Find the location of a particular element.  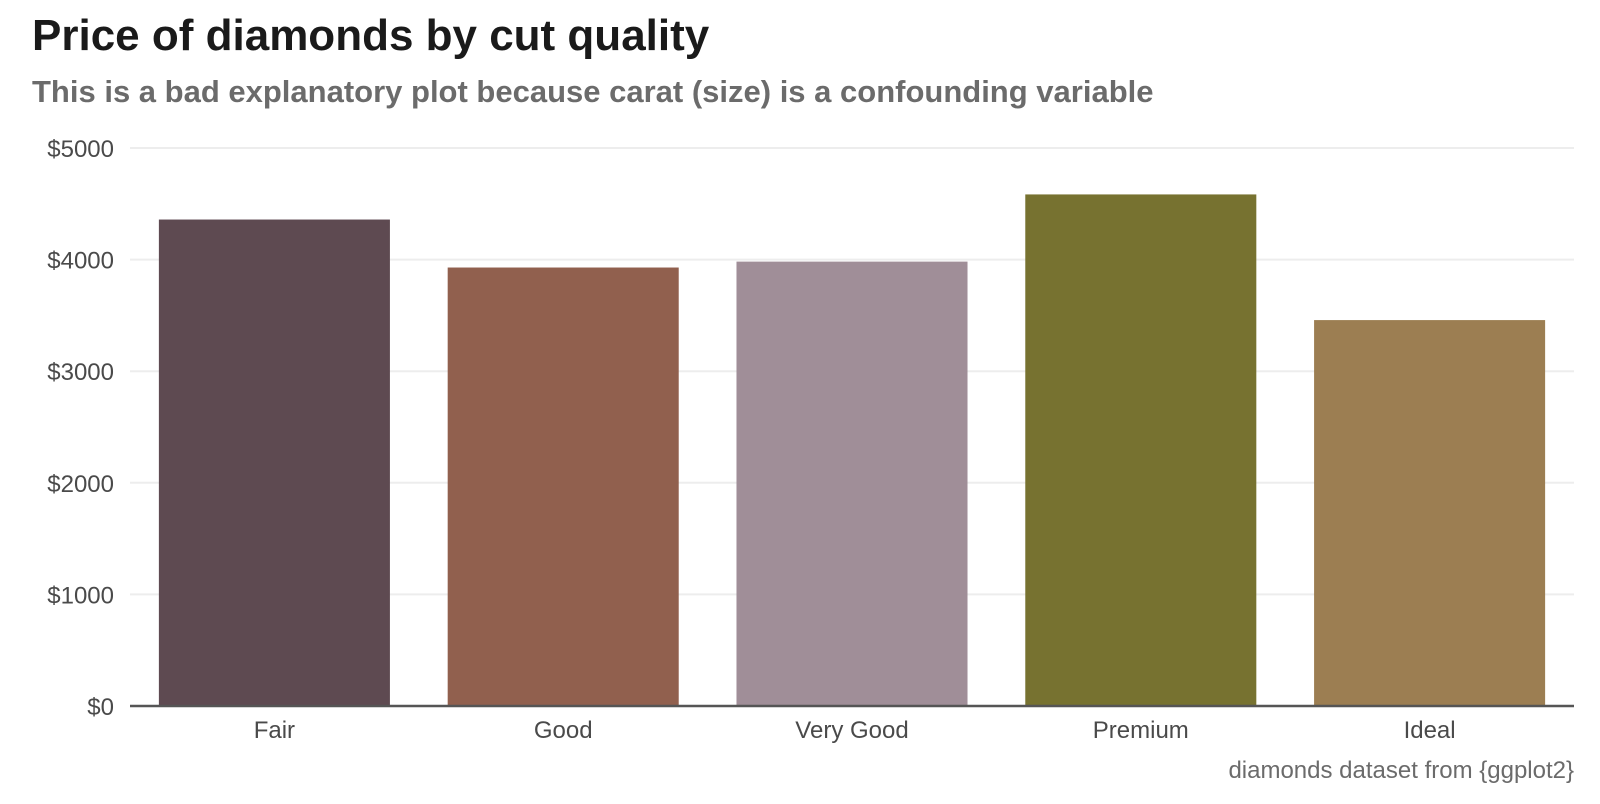

y-tick-label: $1000 is located at coordinates (80, 595).